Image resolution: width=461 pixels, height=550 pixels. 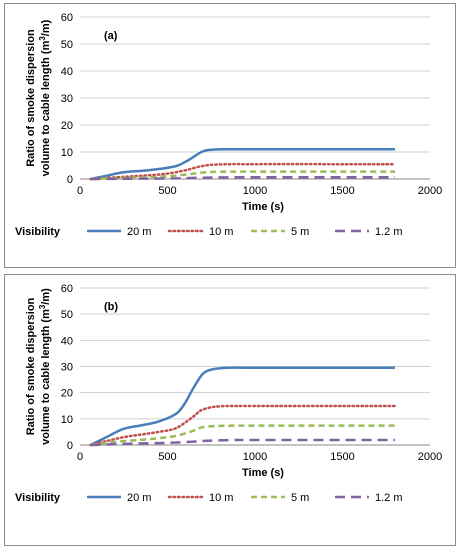 What do you see at coordinates (242, 442) in the screenshot?
I see `series-line-1-2-m` at bounding box center [242, 442].